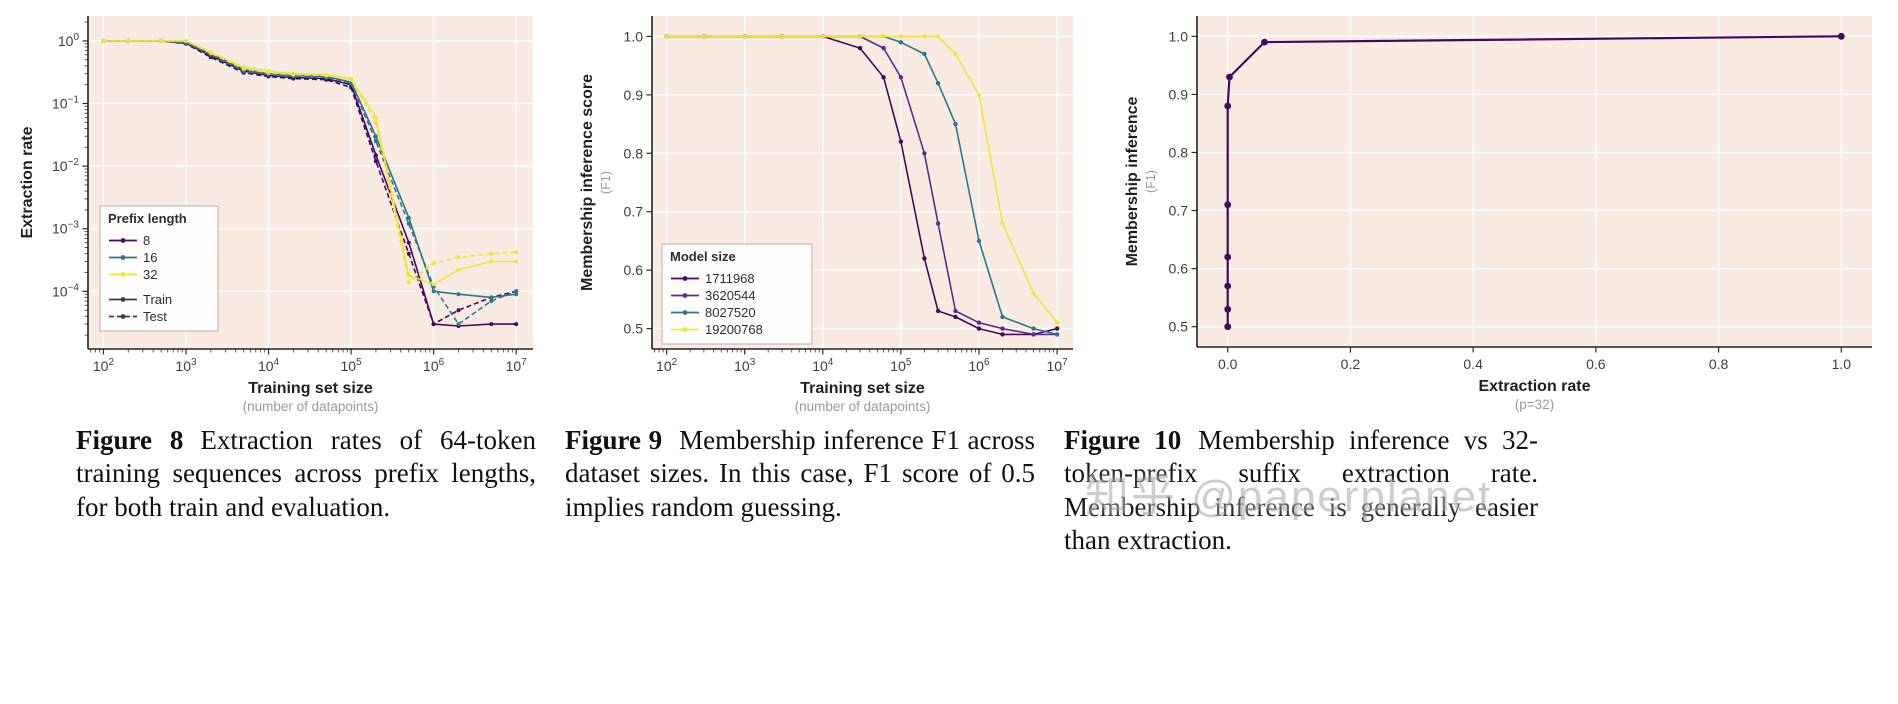 This screenshot has width=1898, height=704. I want to click on series-prefix-32-train, so click(310, 162).